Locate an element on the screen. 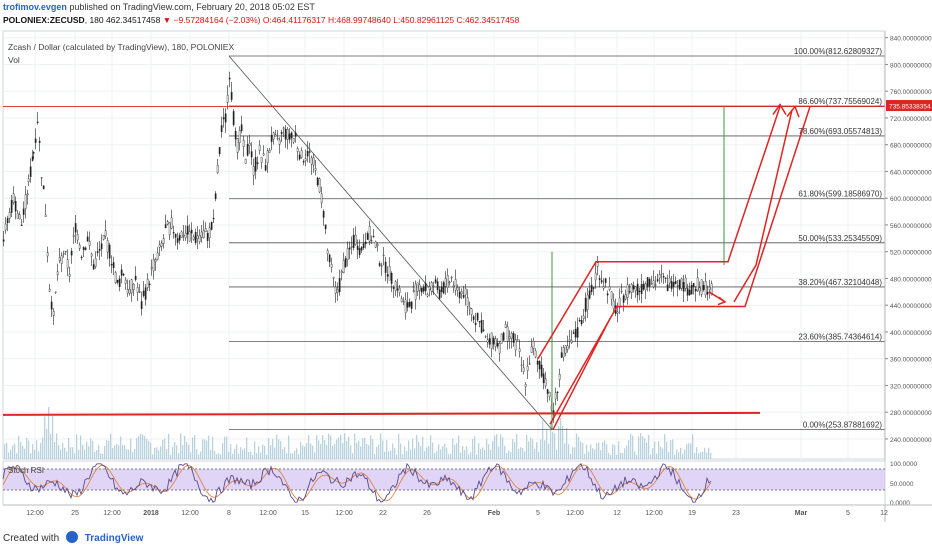 The height and width of the screenshot is (550, 932). footer: Created with TradingView is located at coordinates (73, 537).